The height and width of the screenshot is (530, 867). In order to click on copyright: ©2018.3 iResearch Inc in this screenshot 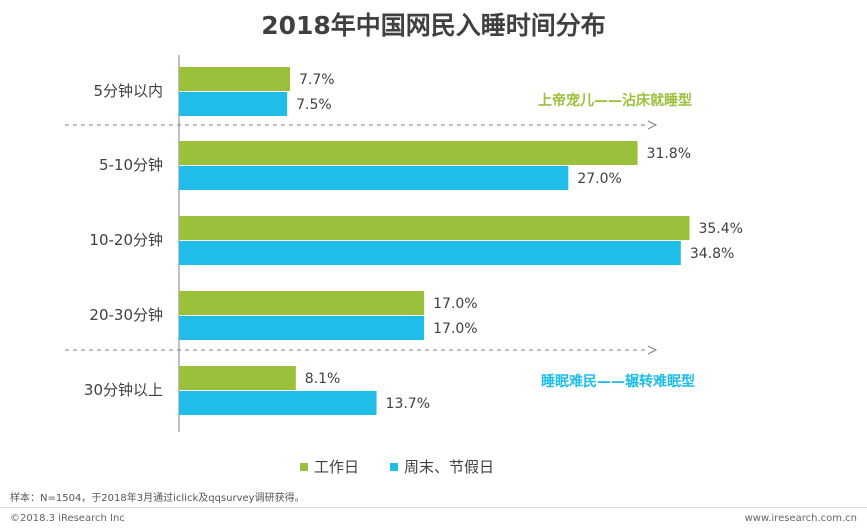, I will do `click(67, 518)`.